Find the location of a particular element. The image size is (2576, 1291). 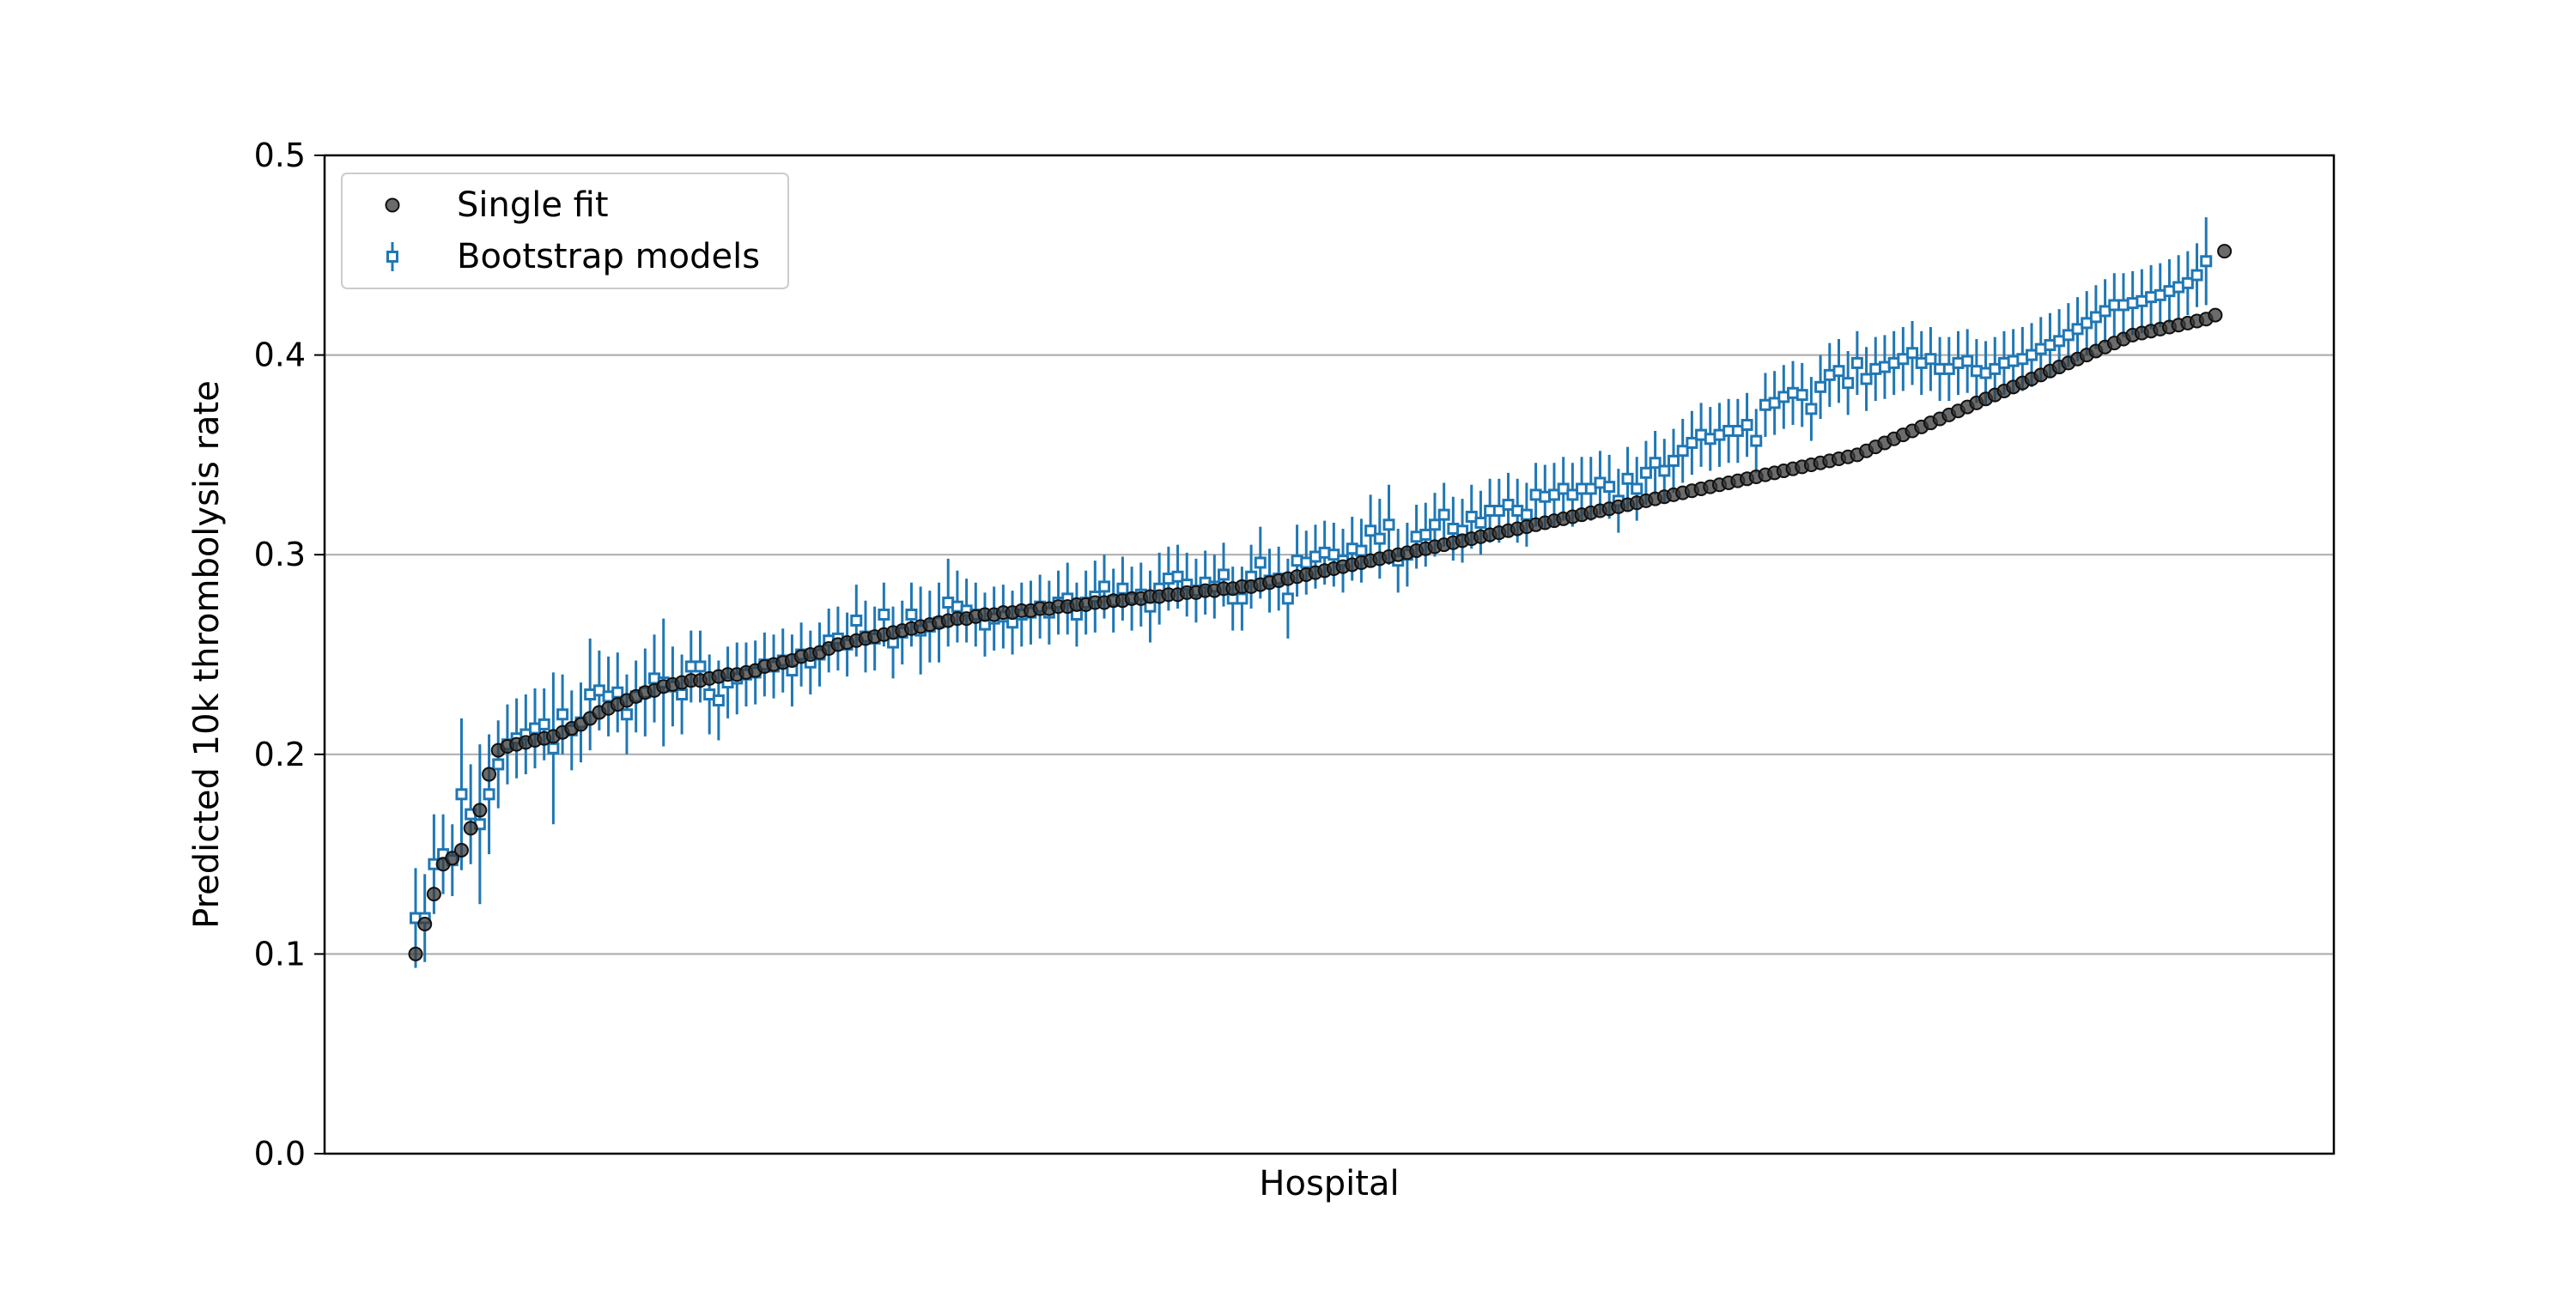

legend-symbol-bootstrap-point is located at coordinates (392, 257).